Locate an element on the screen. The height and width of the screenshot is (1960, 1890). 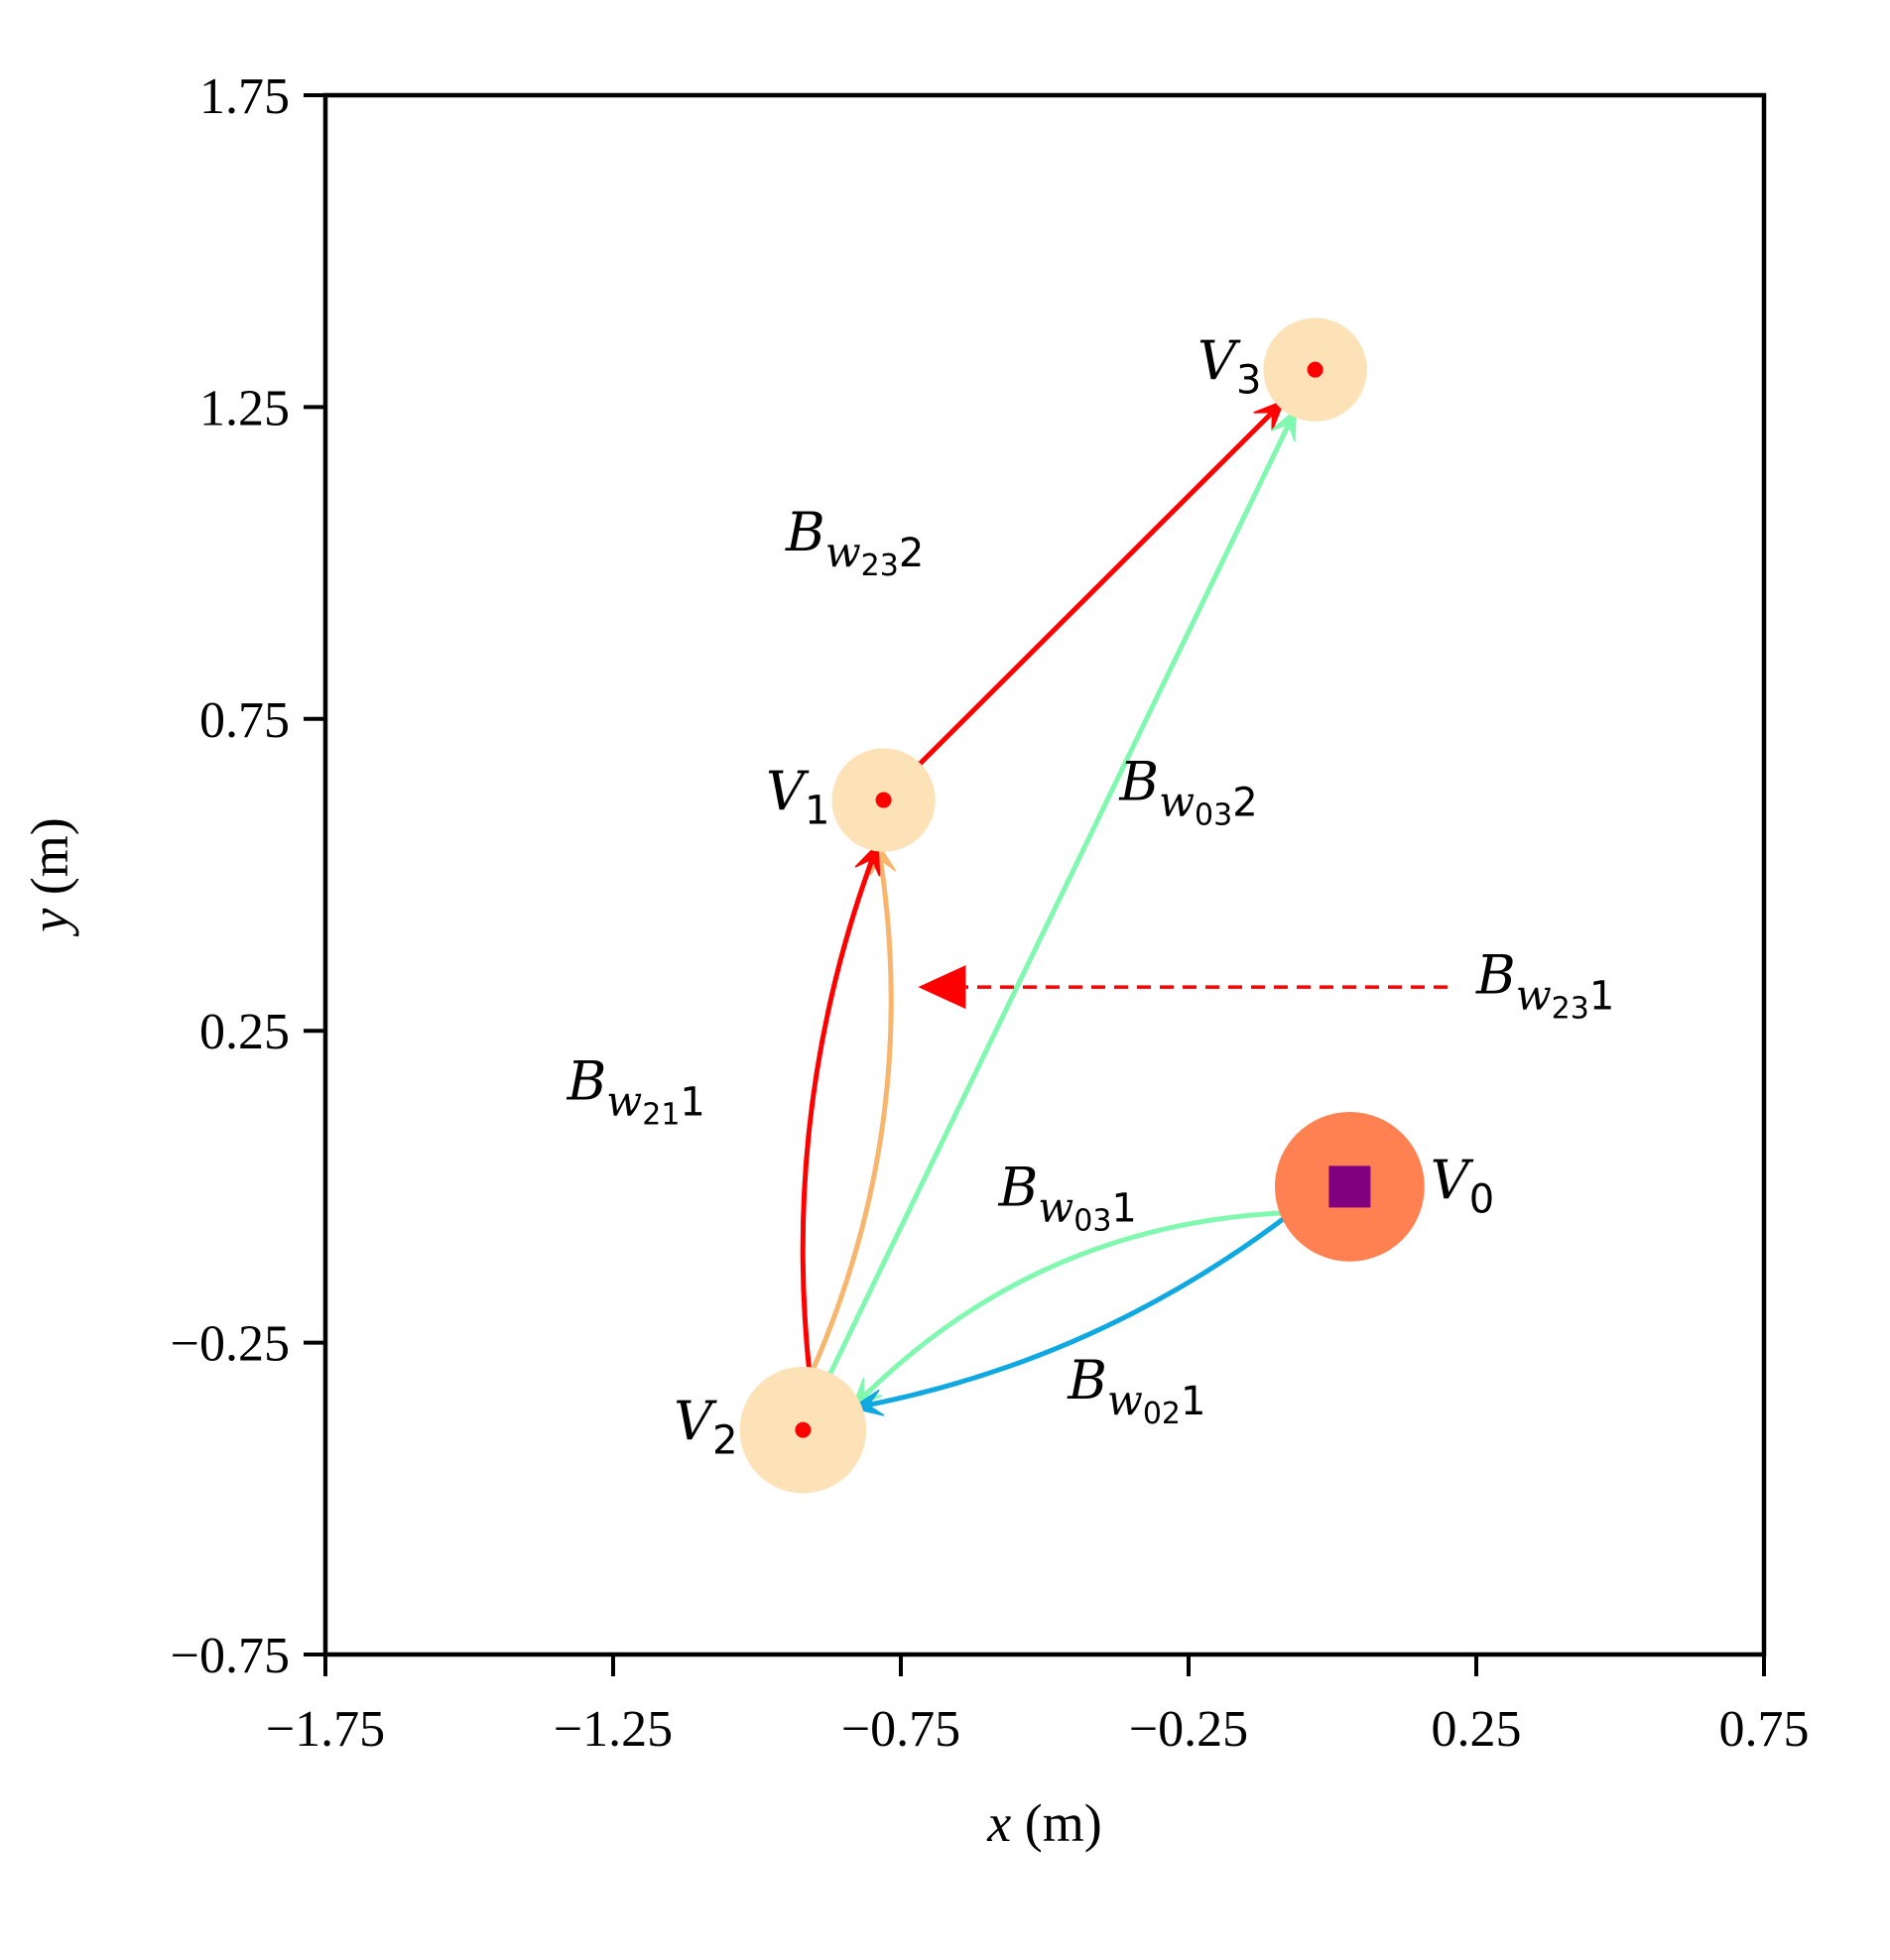
x-axis-label: x (m) is located at coordinates (1043, 1823).